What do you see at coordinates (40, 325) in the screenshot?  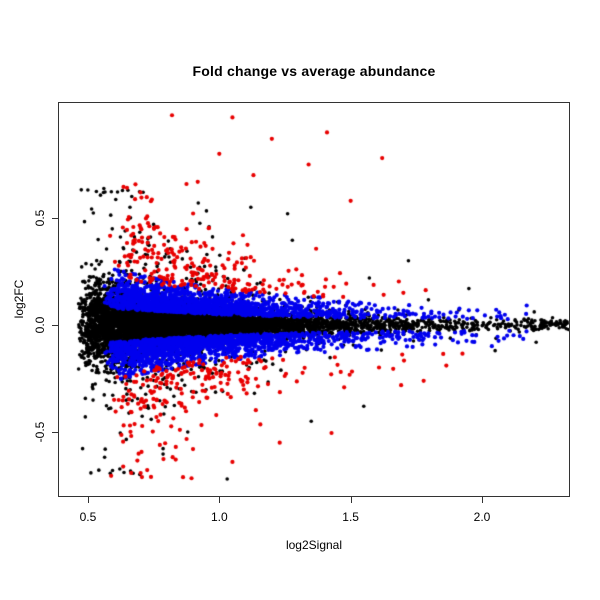 I see `y-tick-label-text: 0.0` at bounding box center [40, 325].